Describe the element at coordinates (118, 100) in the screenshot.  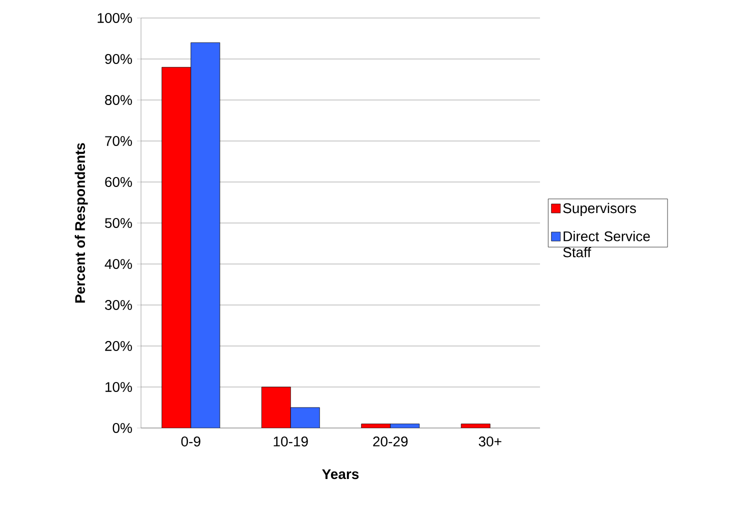
I see `y-tick-label: 80%` at that location.